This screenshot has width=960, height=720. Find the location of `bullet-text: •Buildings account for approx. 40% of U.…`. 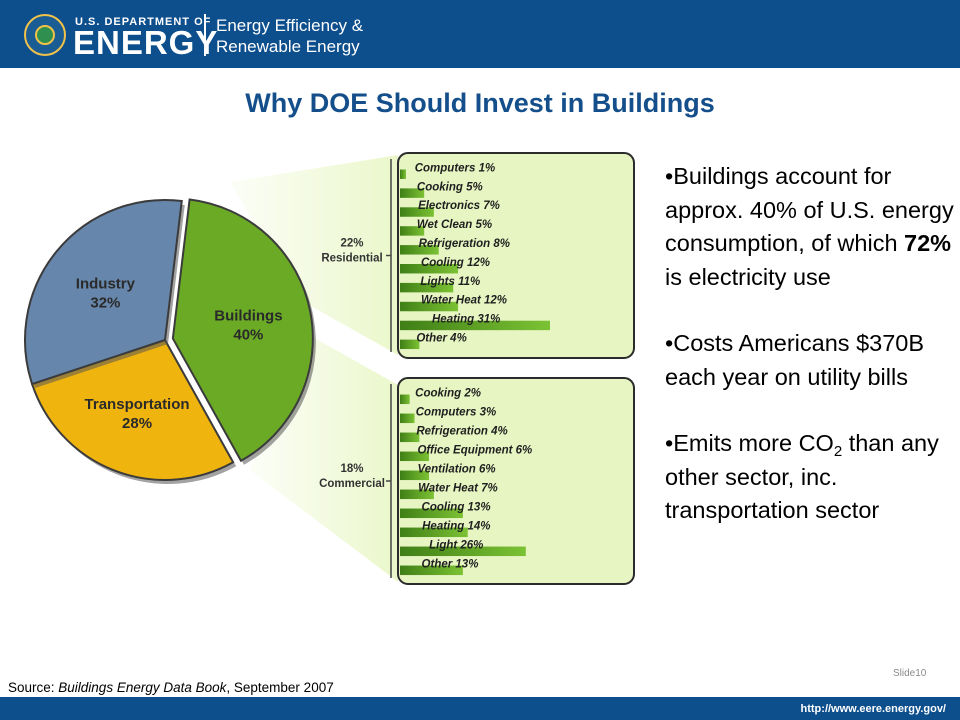

bullet-text: •Buildings account for approx. 40% of U.… is located at coordinates (809, 209).